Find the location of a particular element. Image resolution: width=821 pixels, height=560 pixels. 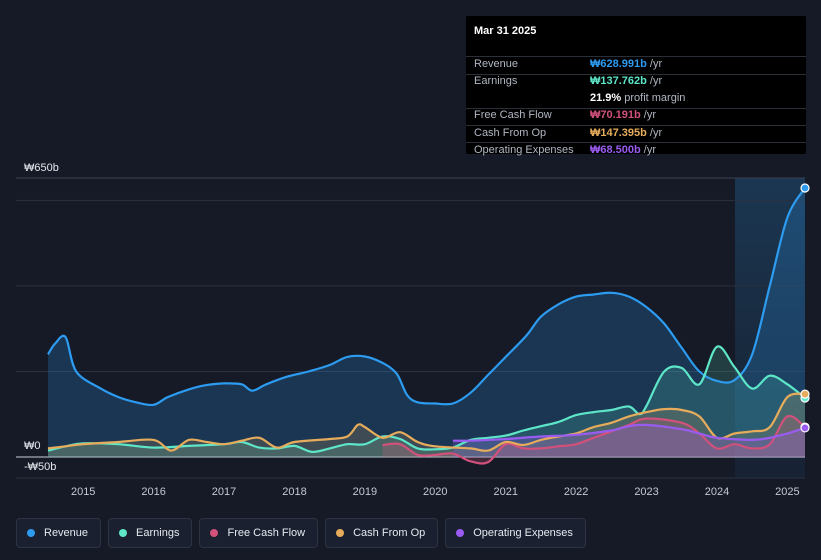

x-tick-label: 2017 is located at coordinates (224, 492).